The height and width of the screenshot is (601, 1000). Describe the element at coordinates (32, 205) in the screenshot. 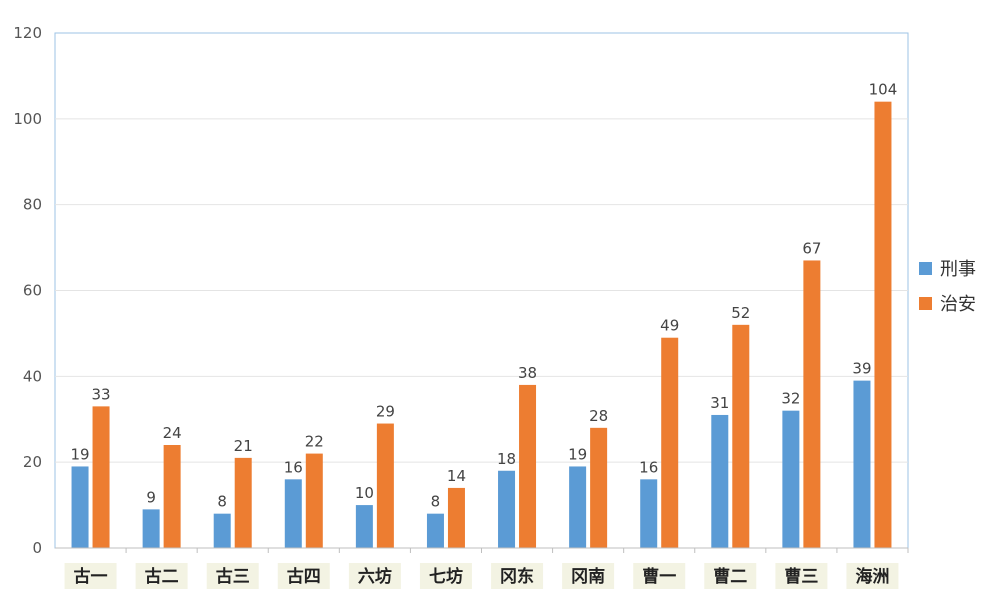

I see `y-tick-label: 80` at that location.